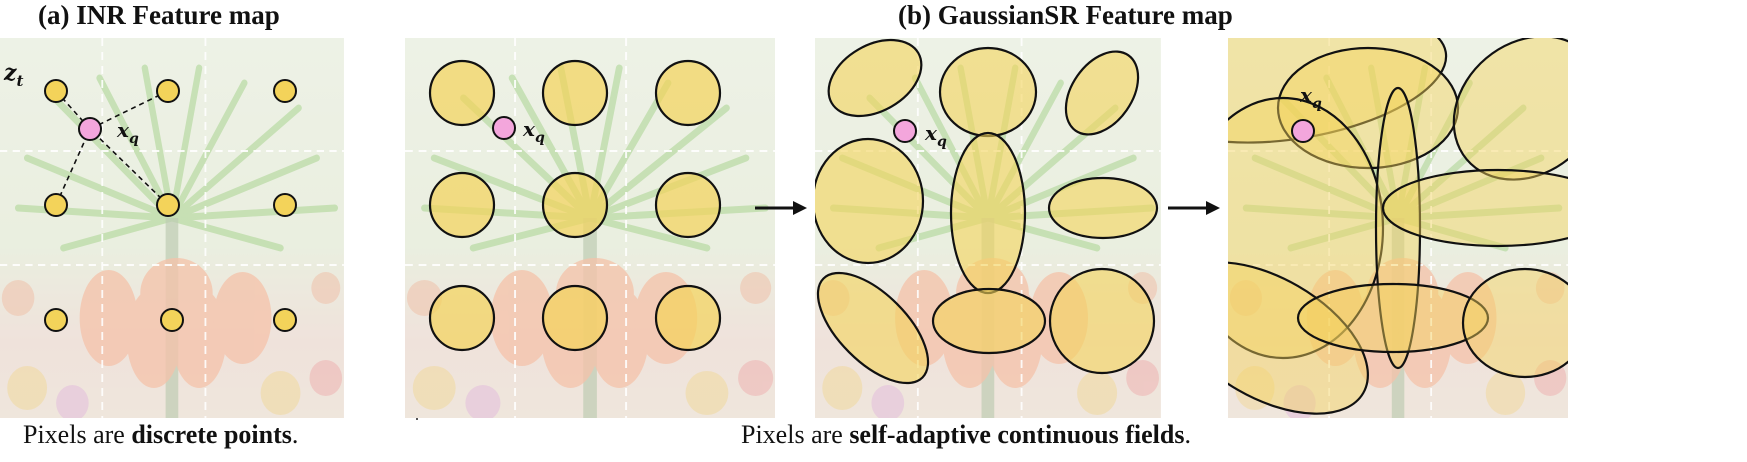  Describe the element at coordinates (77, 434) in the screenshot. I see `caption-inr-prefix: Pixels are` at that location.